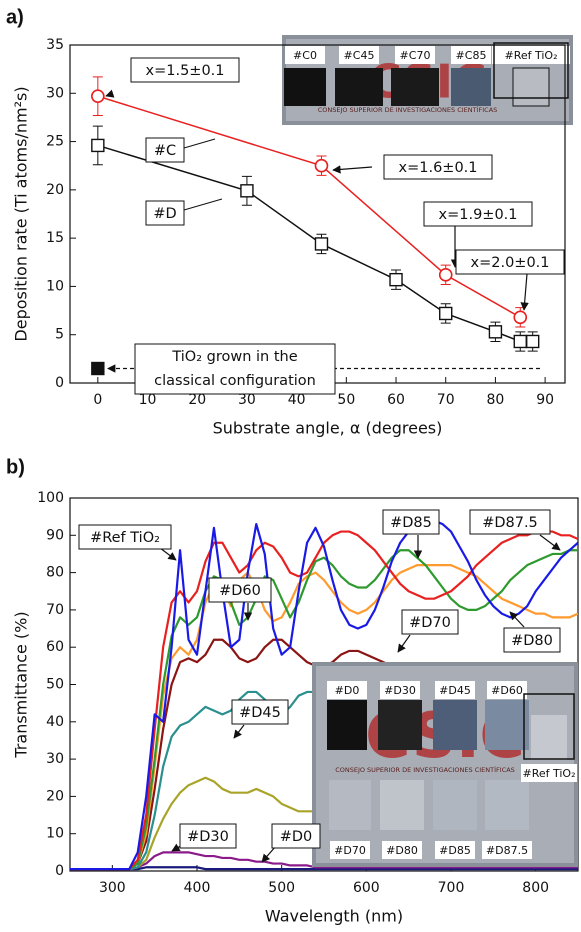 This screenshot has width=581, height=932. I want to click on y-tick-label: 25, so click(55, 142).